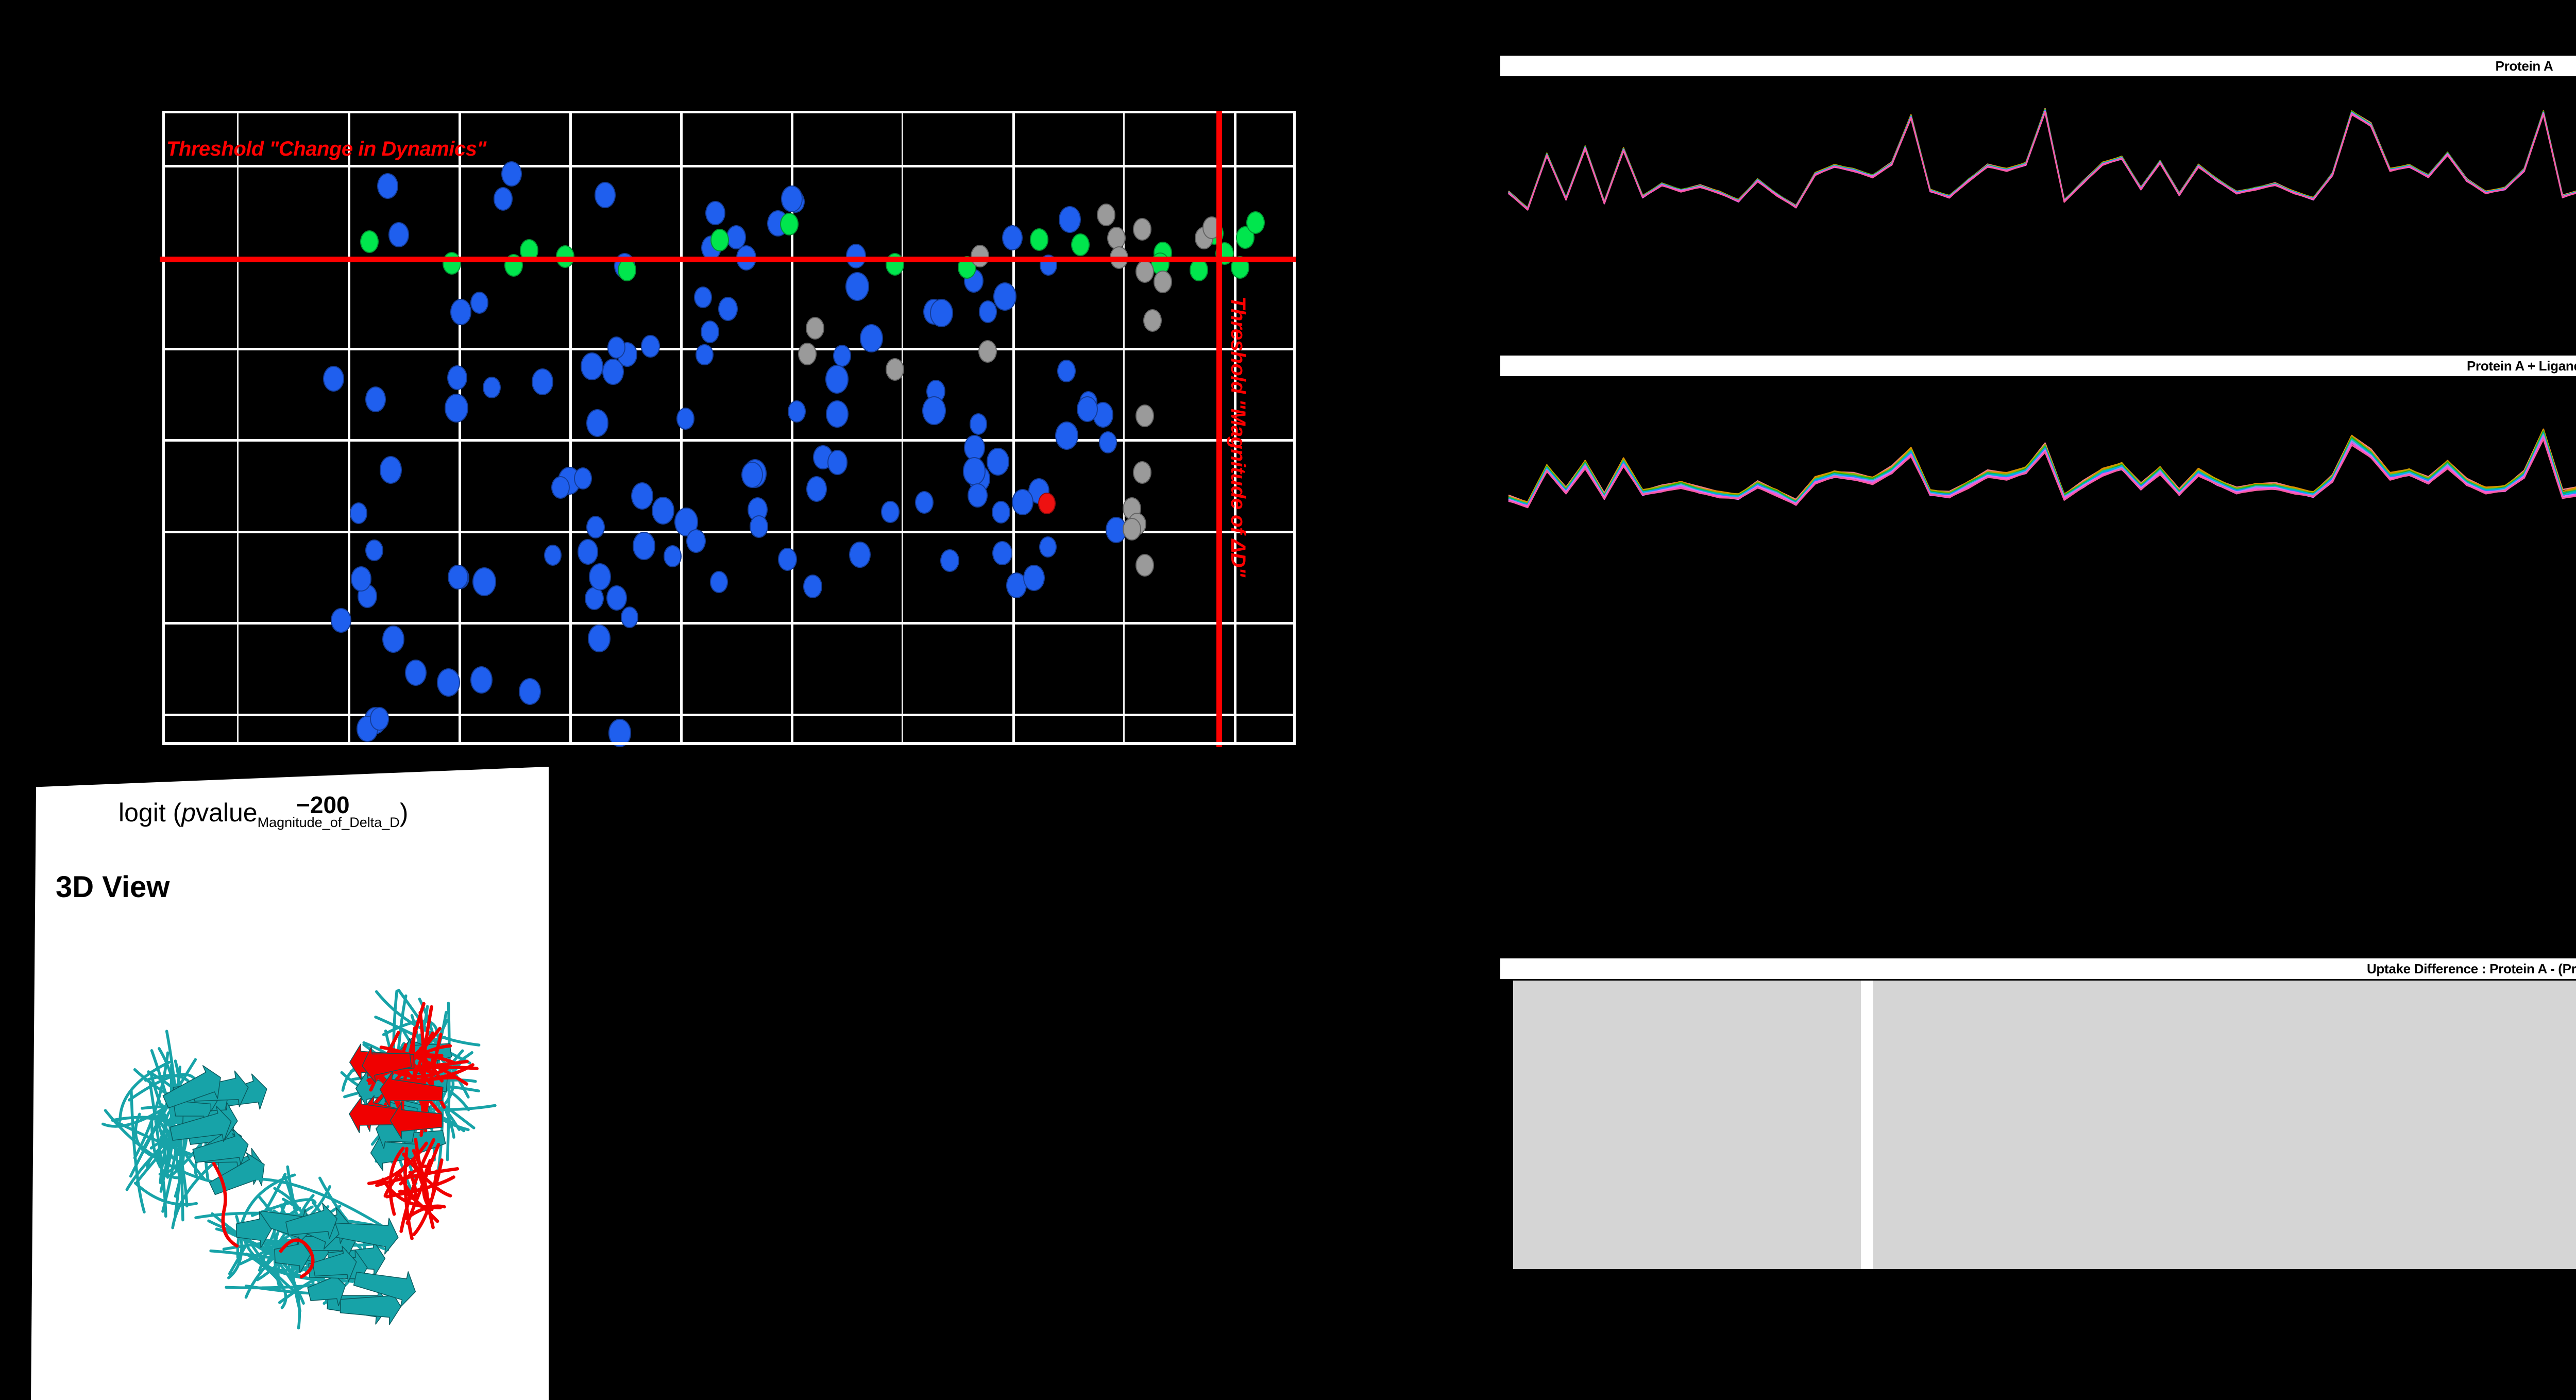 Image resolution: width=2576 pixels, height=1400 pixels. Describe the element at coordinates (2038, 136) in the screenshot. I see `uptake-plot-protein-a: Protein A` at that location.